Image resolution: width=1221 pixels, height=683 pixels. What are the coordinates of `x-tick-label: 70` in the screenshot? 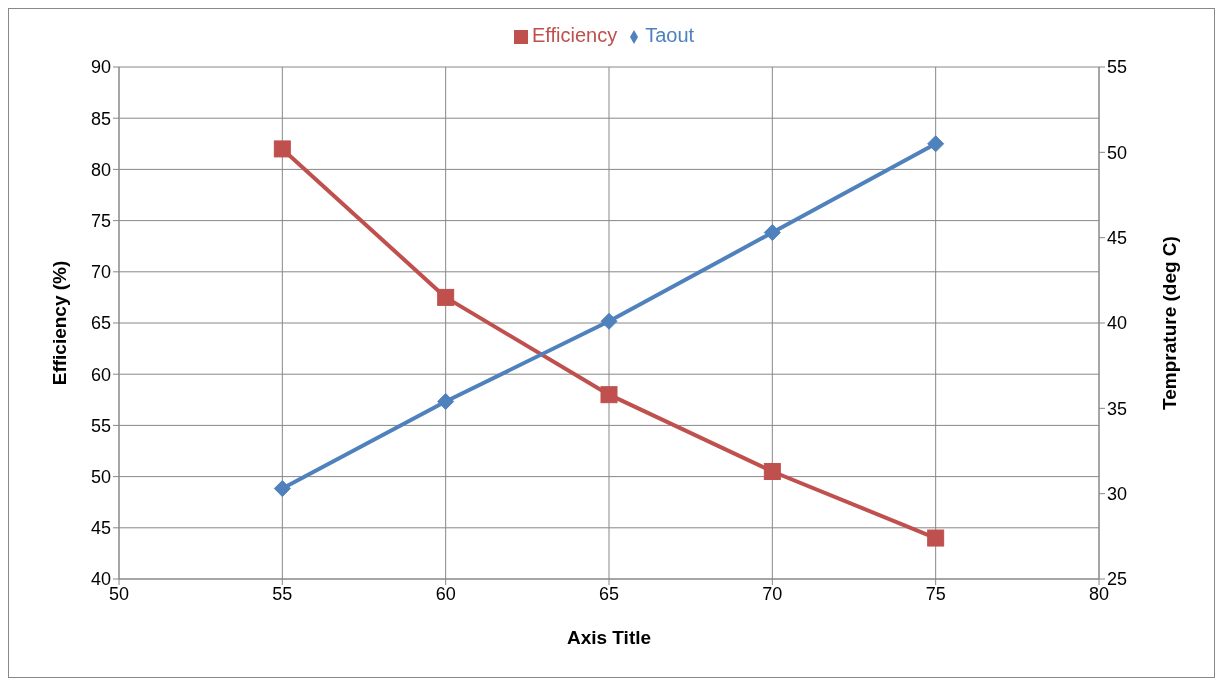 It's located at (772, 593).